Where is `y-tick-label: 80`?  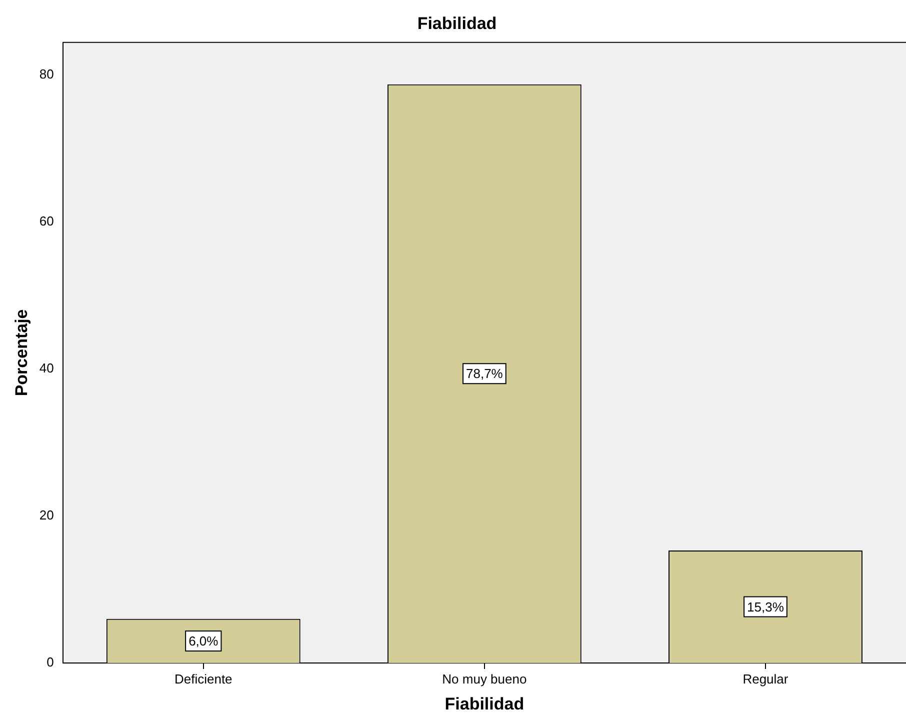
y-tick-label: 80 is located at coordinates (46, 74).